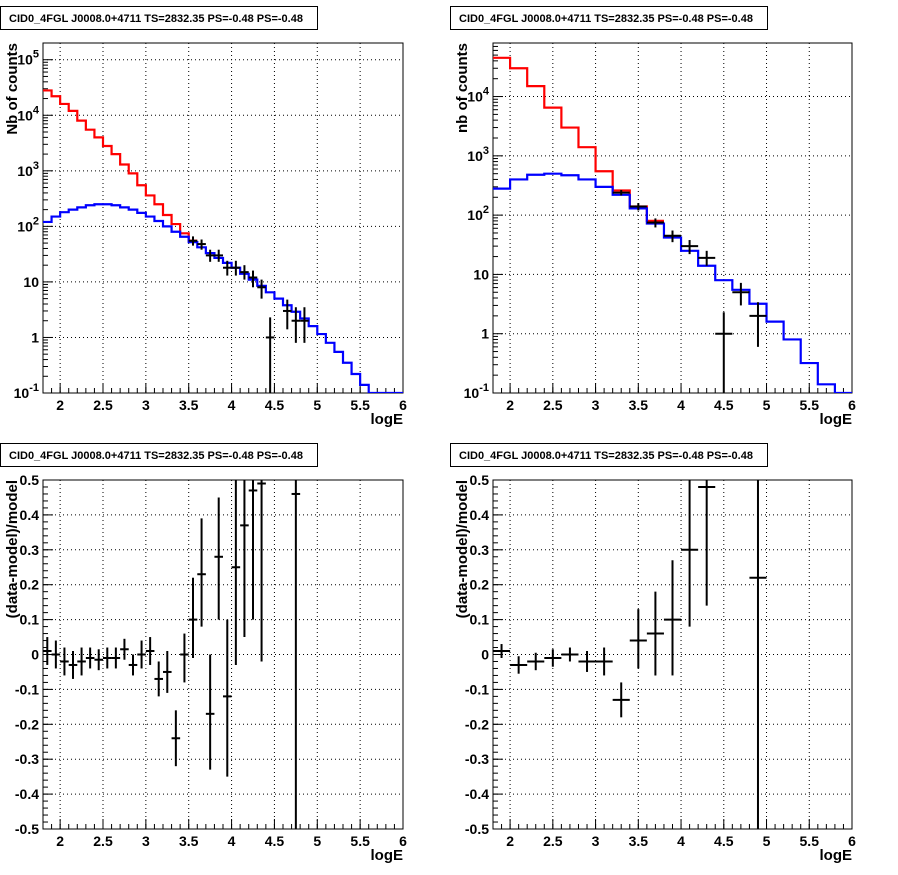  What do you see at coordinates (12, 549) in the screenshot?
I see `y-axis-label: (data-model)/model` at bounding box center [12, 549].